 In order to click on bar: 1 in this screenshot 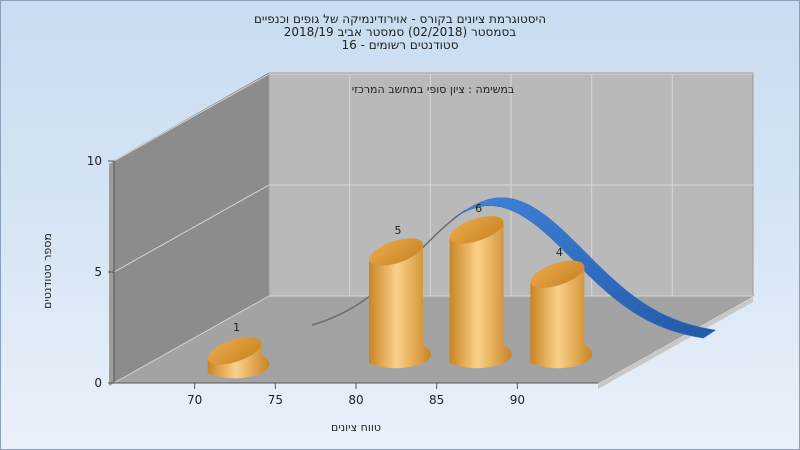, I will do `click(238, 350)`.